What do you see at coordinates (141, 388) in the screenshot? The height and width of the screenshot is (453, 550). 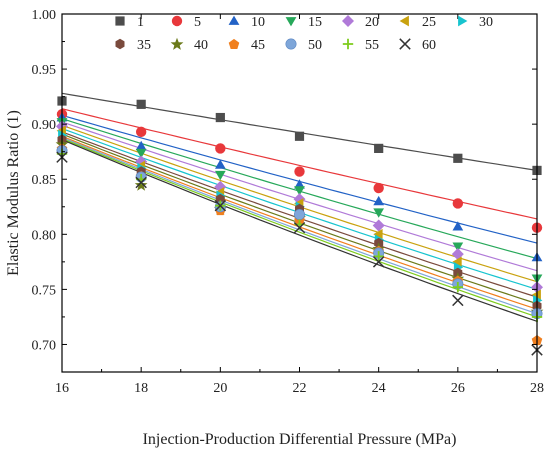 I see `x-tick-label: 18` at bounding box center [141, 388].